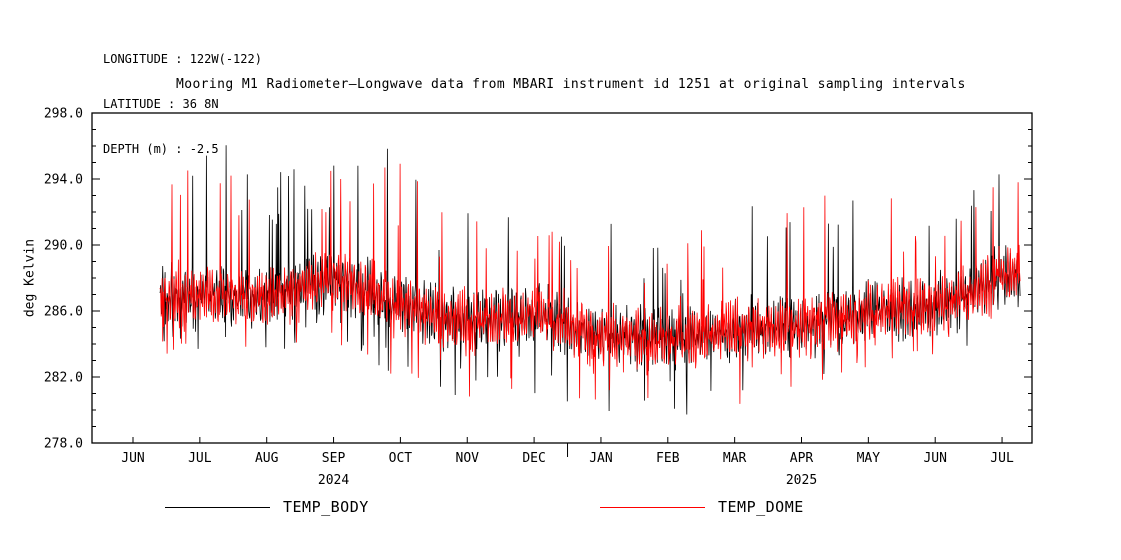 This screenshot has width=1121, height=560. Describe the element at coordinates (401, 458) in the screenshot. I see `x-tick-label: OCT` at that location.